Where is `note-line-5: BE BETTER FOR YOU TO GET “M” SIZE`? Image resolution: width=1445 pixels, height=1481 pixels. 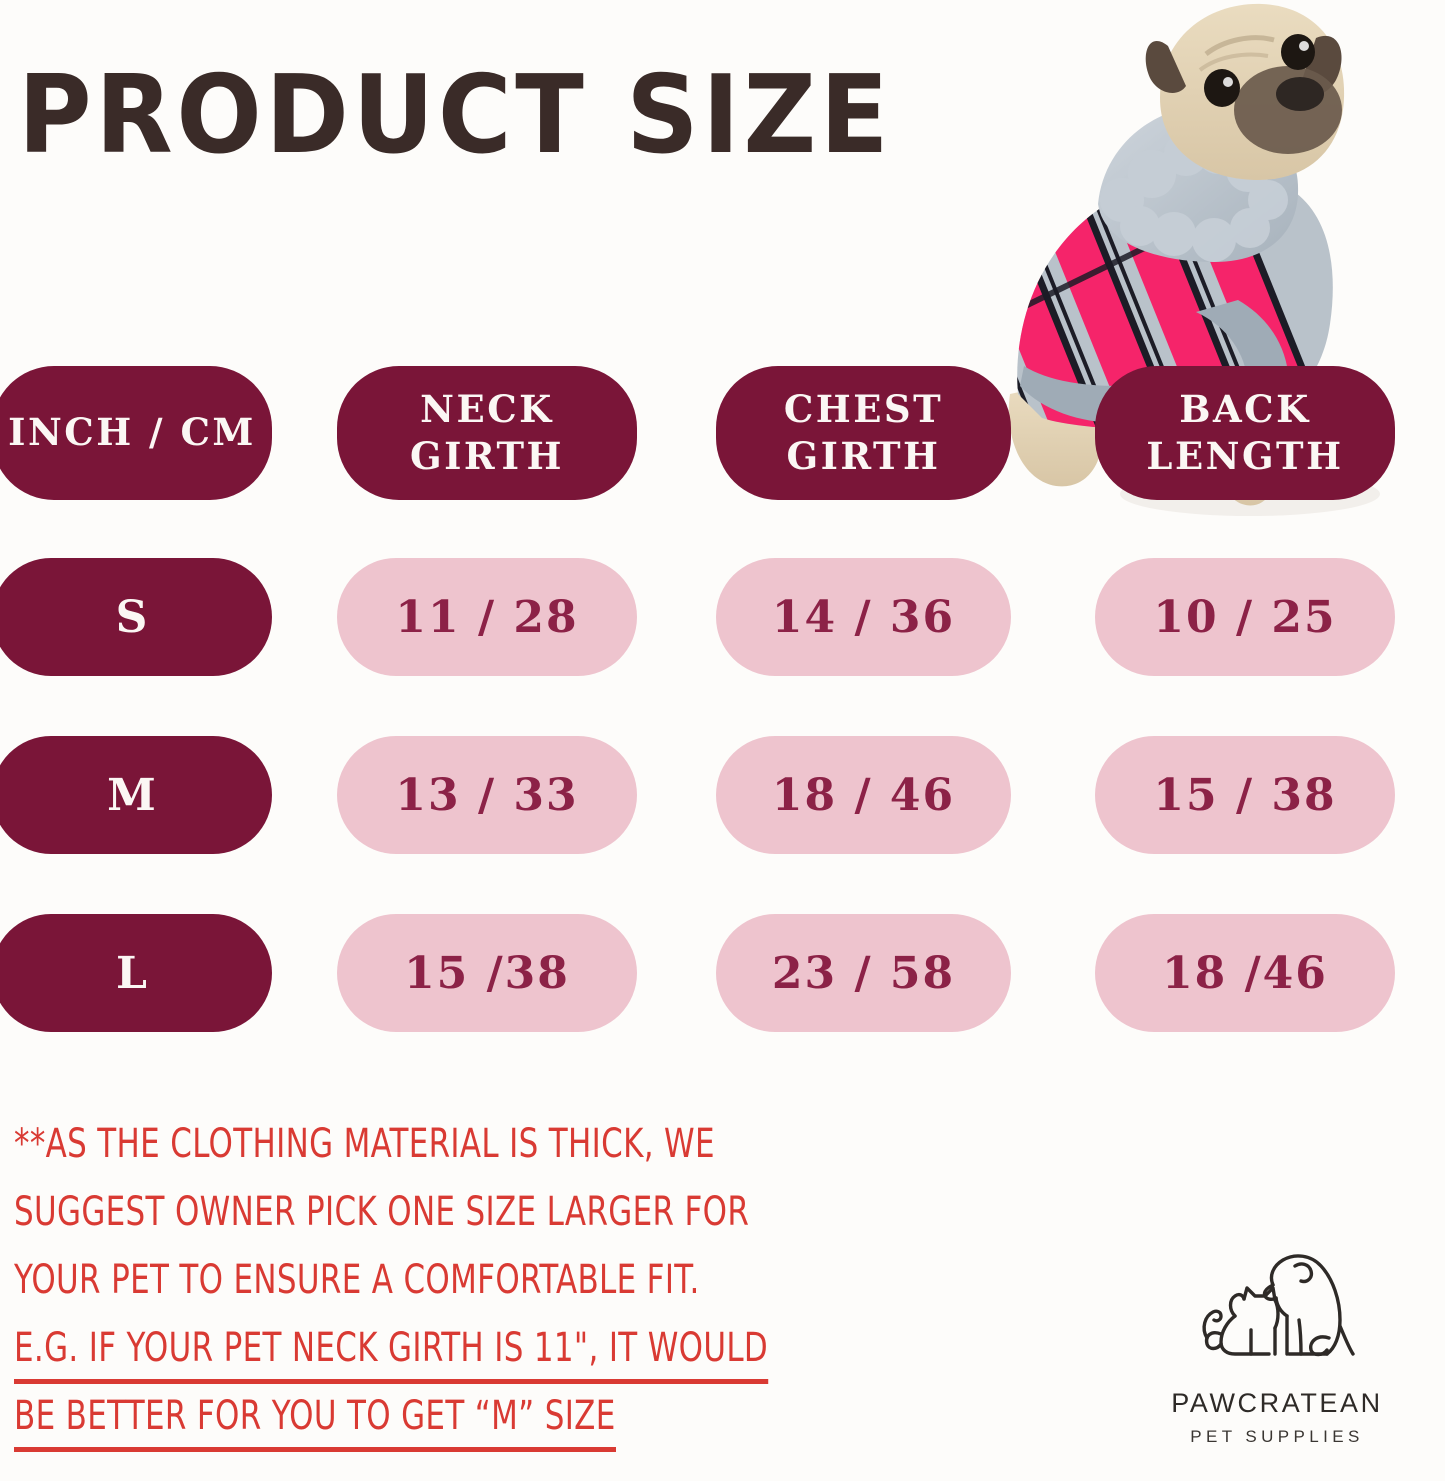 note-line-5: BE BETTER FOR YOU TO GET “M” SIZE is located at coordinates (315, 1419).